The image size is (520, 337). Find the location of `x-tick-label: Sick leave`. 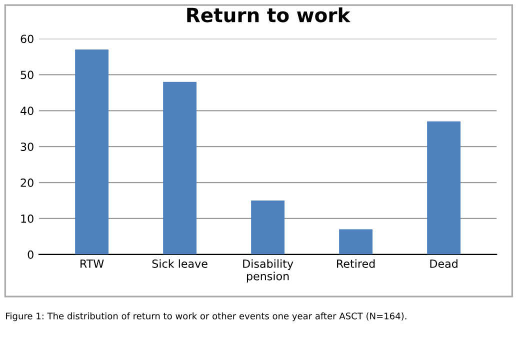

x-tick-label: Sick leave is located at coordinates (180, 263).